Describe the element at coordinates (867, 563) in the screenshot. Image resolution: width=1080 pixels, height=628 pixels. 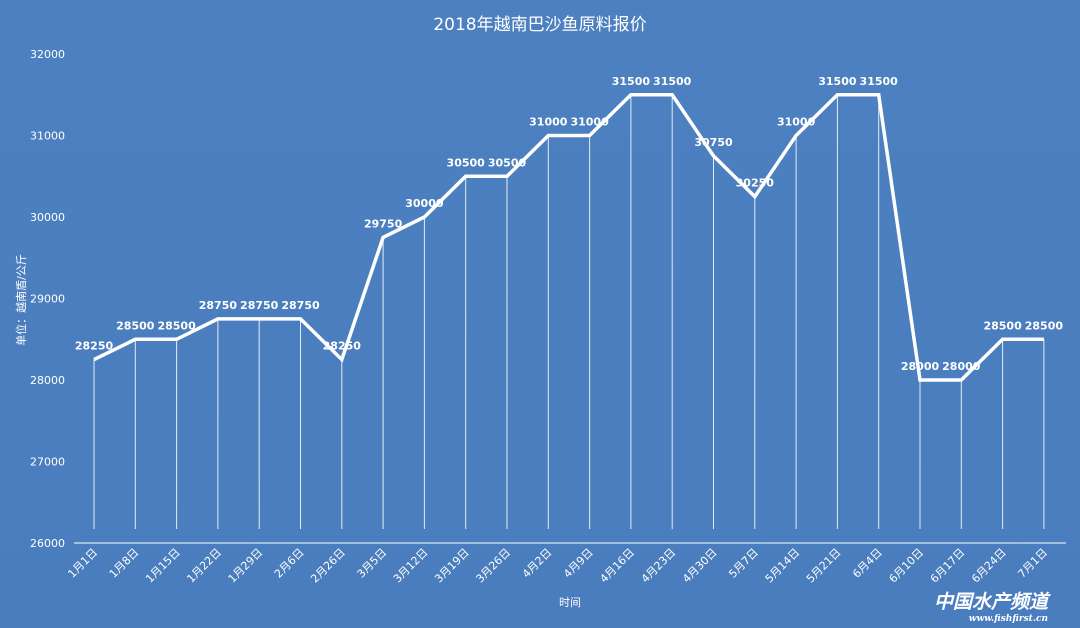
I see `x-tick-label: 6月4日` at that location.